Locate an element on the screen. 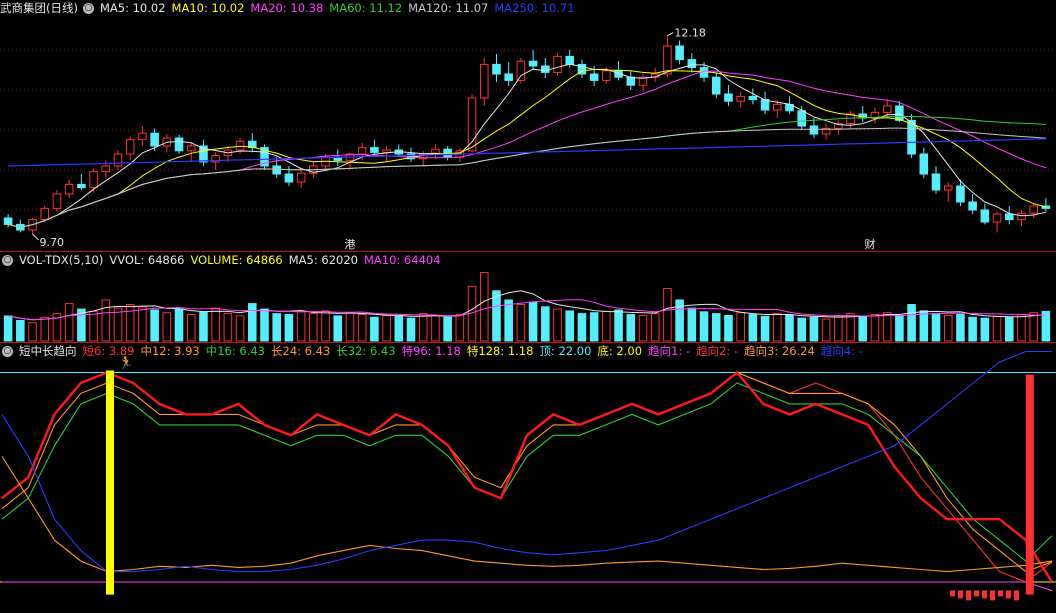  event-marker: 港 is located at coordinates (350, 244).